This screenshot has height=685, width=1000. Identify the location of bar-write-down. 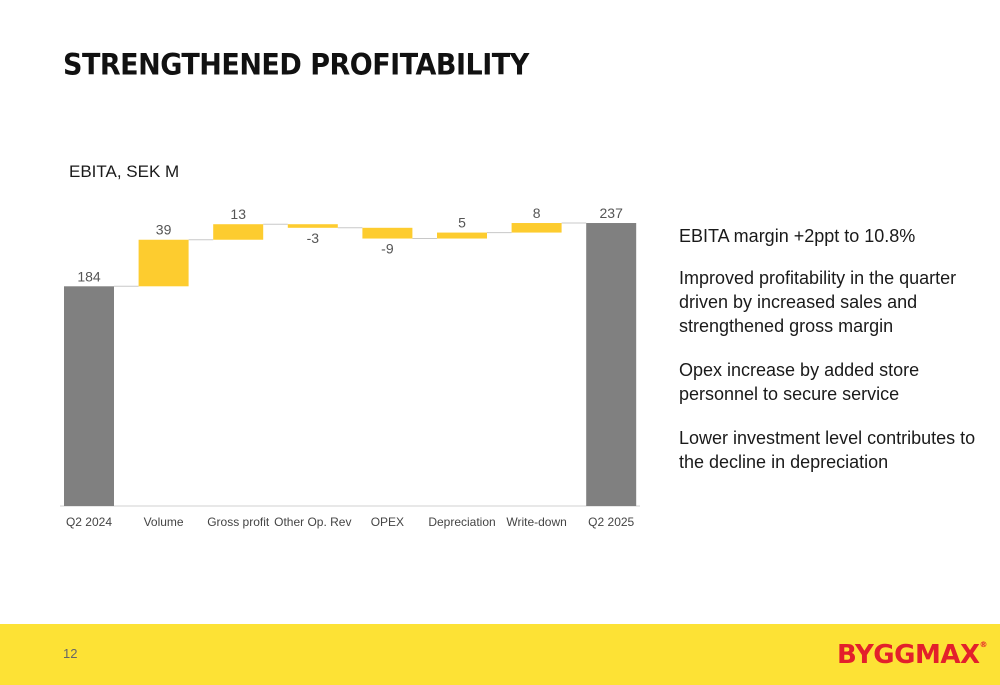
(536, 228).